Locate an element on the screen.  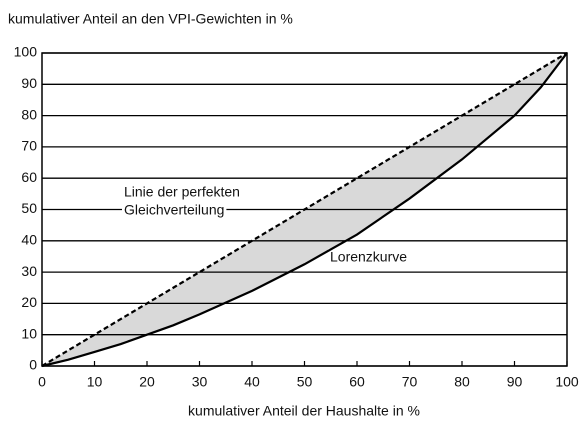
x-tick-label: 40 is located at coordinates (252, 382).